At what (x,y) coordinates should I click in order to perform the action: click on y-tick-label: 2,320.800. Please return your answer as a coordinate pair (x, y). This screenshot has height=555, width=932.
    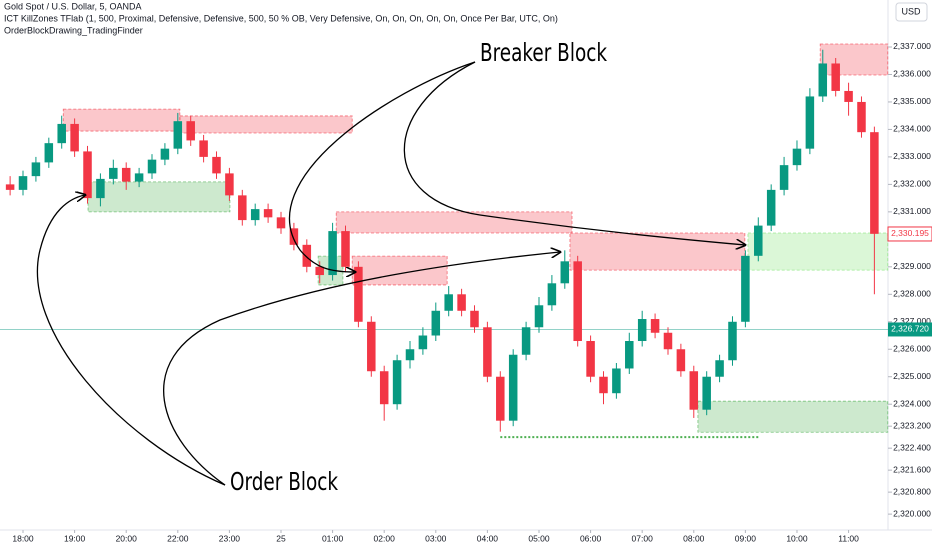
    Looking at the image, I should click on (912, 491).